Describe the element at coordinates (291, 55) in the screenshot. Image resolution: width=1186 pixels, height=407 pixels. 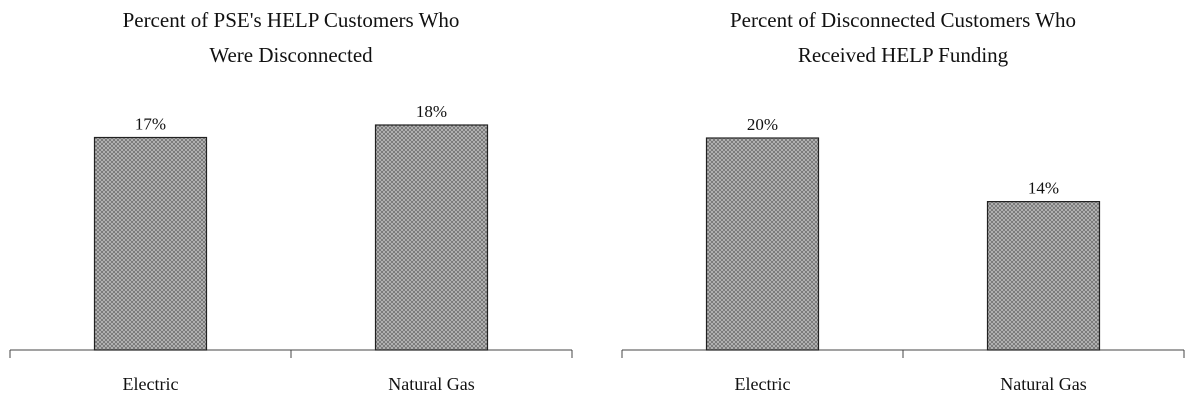
I see `chart-title: Were Disconnected` at that location.